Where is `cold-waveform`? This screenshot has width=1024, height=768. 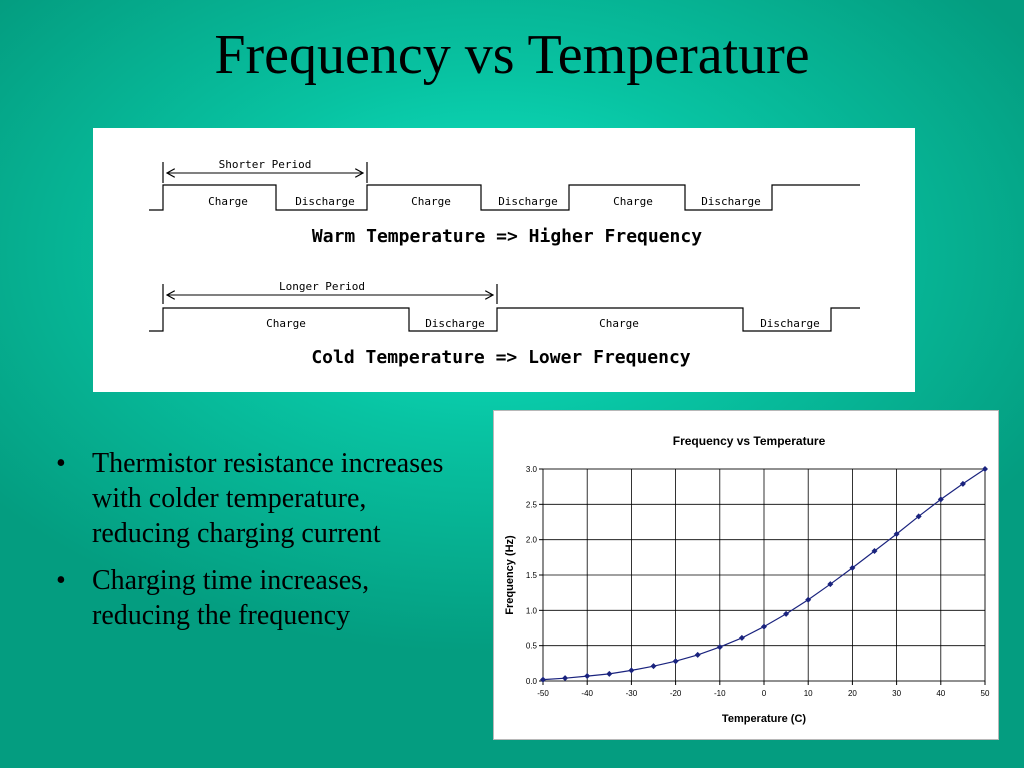 cold-waveform is located at coordinates (504, 319).